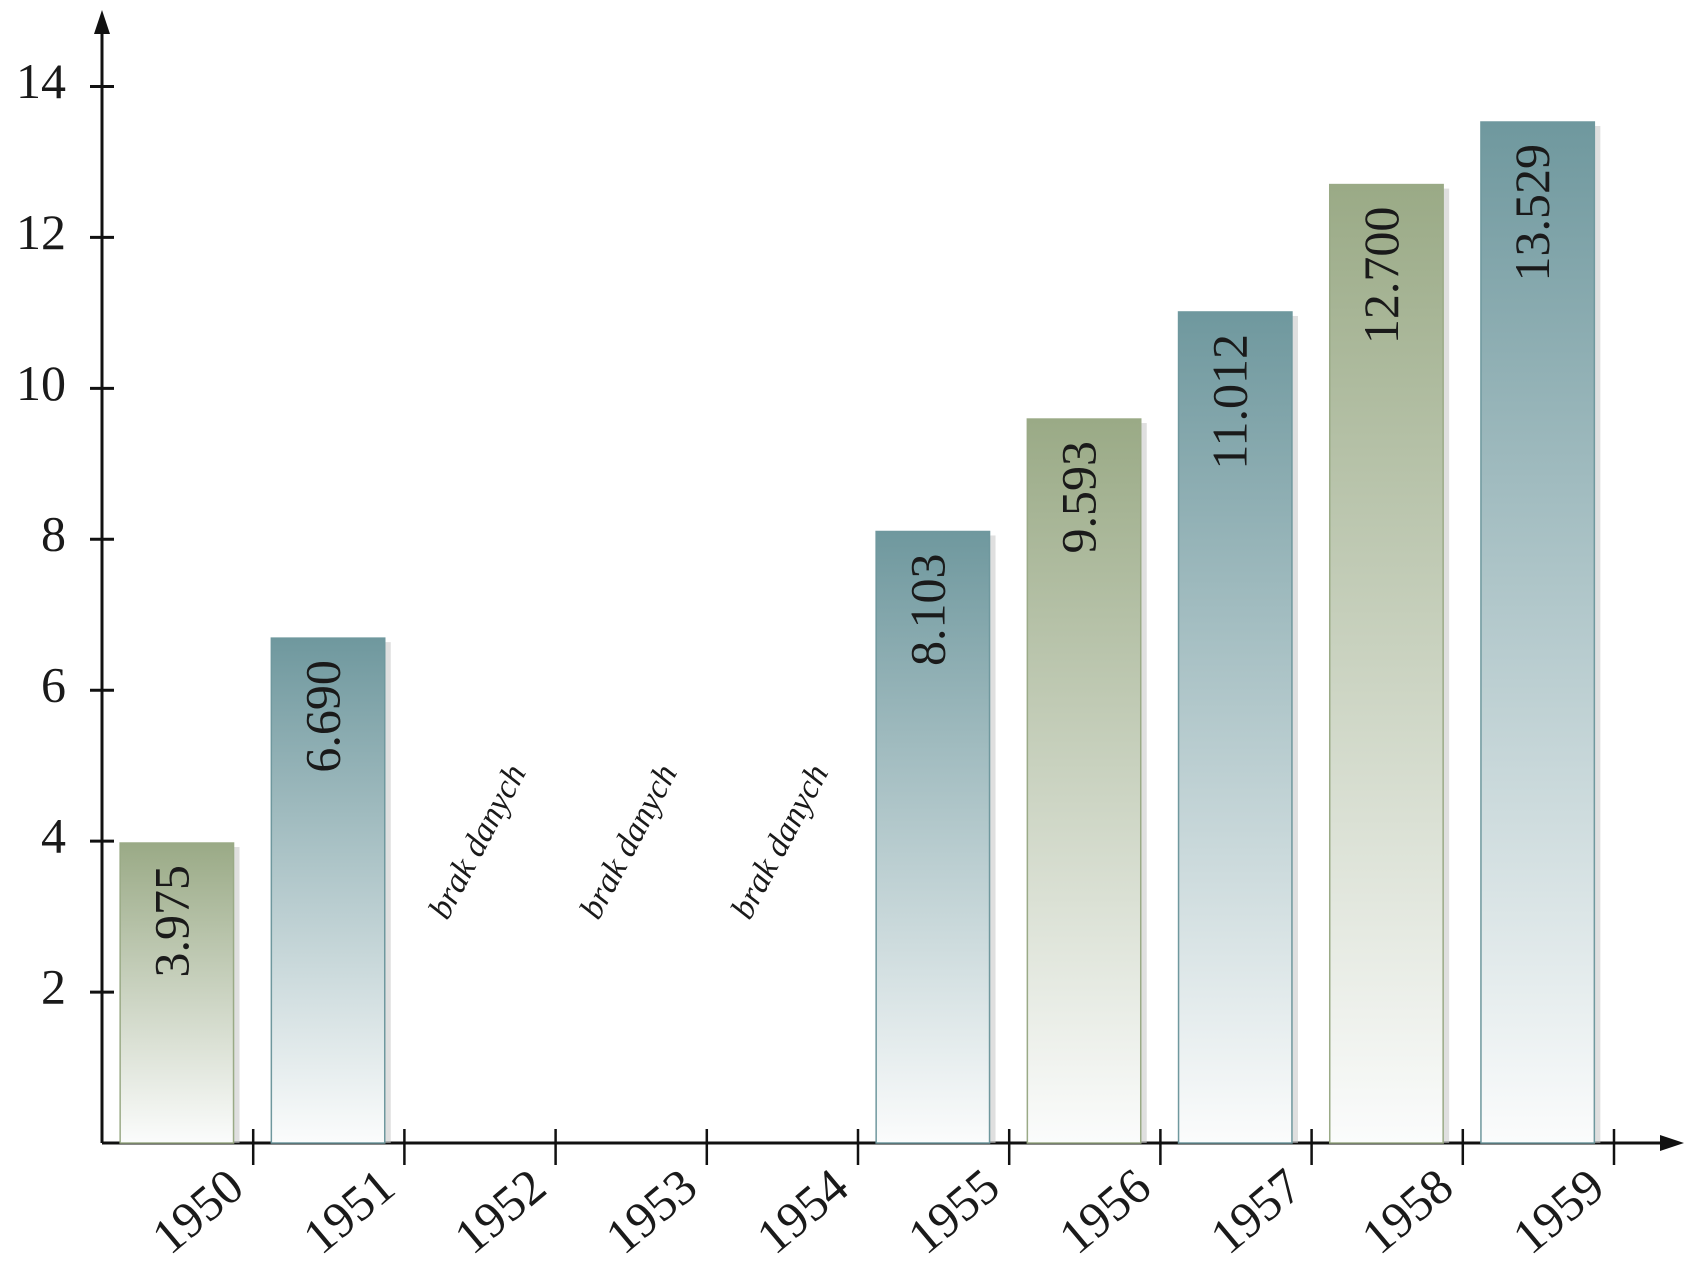  What do you see at coordinates (1255, 1210) in the screenshot?
I see `x-tick-label: 1957` at bounding box center [1255, 1210].